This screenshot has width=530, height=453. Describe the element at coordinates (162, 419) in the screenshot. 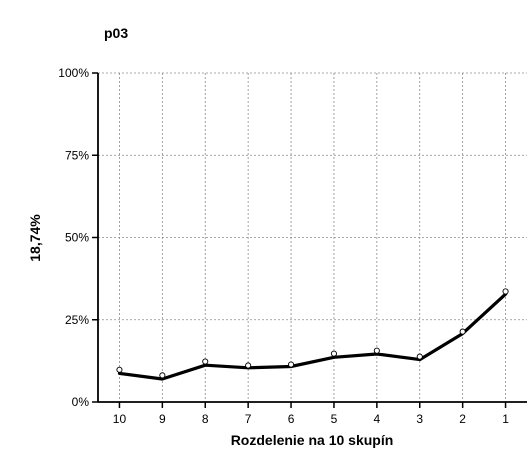

I see `x-tick-label: 9` at that location.